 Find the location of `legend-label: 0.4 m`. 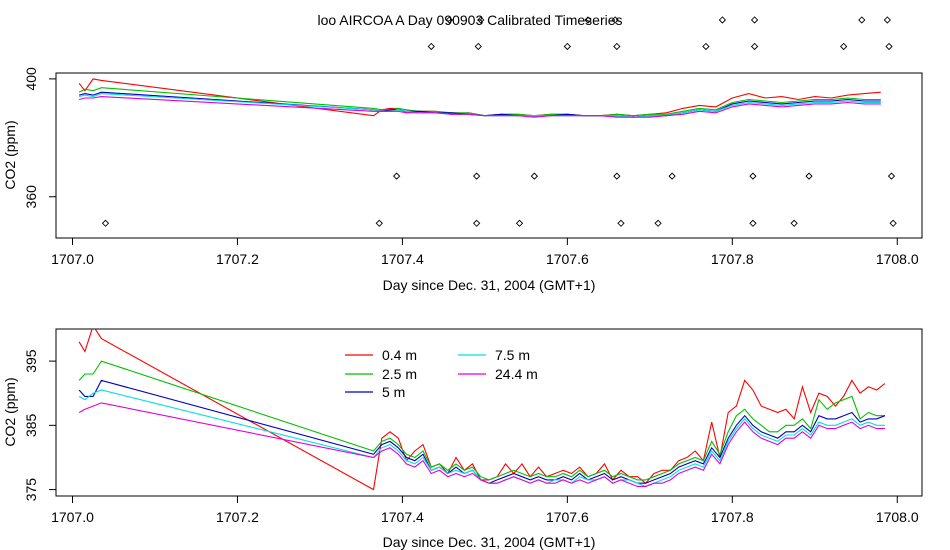

legend-label: 0.4 m is located at coordinates (399, 355).